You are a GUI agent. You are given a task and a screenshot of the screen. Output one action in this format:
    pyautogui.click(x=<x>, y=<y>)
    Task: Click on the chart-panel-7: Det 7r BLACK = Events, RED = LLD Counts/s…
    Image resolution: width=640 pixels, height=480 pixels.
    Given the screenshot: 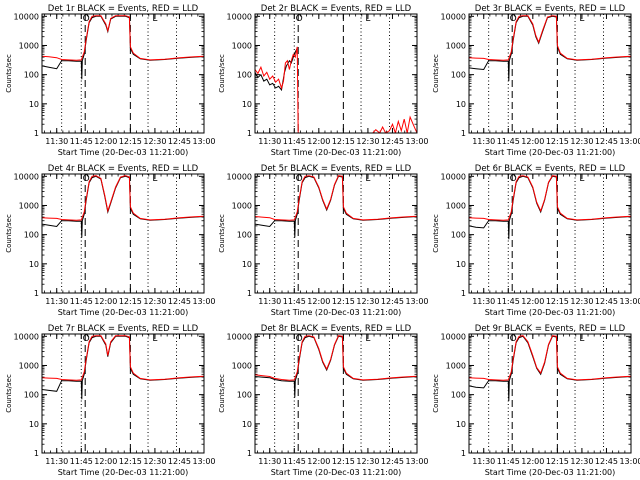 What is the action you would take?
    pyautogui.click(x=110, y=400)
    